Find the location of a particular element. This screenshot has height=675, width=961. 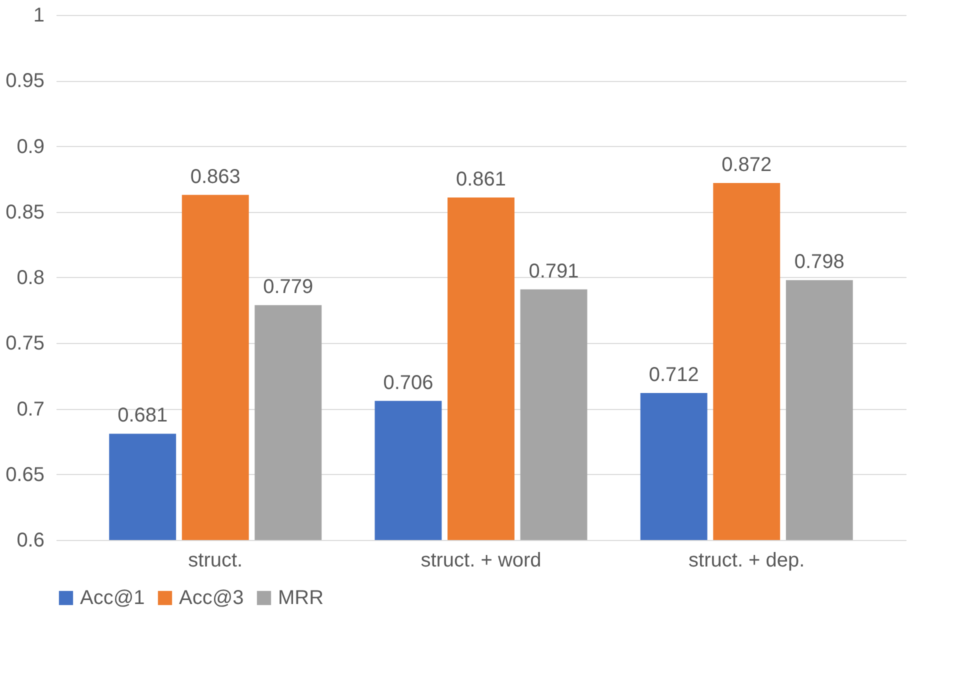

data-label: 0.791 is located at coordinates (553, 271).